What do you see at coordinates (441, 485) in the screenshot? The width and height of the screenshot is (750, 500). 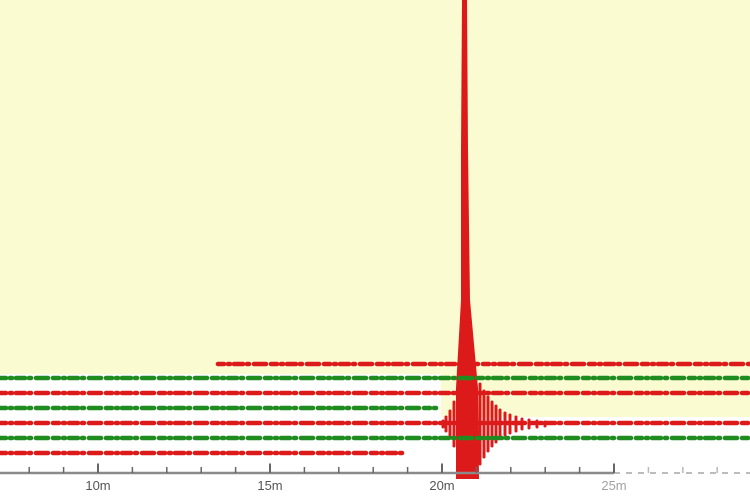 I see `x-axis-tick-label: 20m` at bounding box center [441, 485].